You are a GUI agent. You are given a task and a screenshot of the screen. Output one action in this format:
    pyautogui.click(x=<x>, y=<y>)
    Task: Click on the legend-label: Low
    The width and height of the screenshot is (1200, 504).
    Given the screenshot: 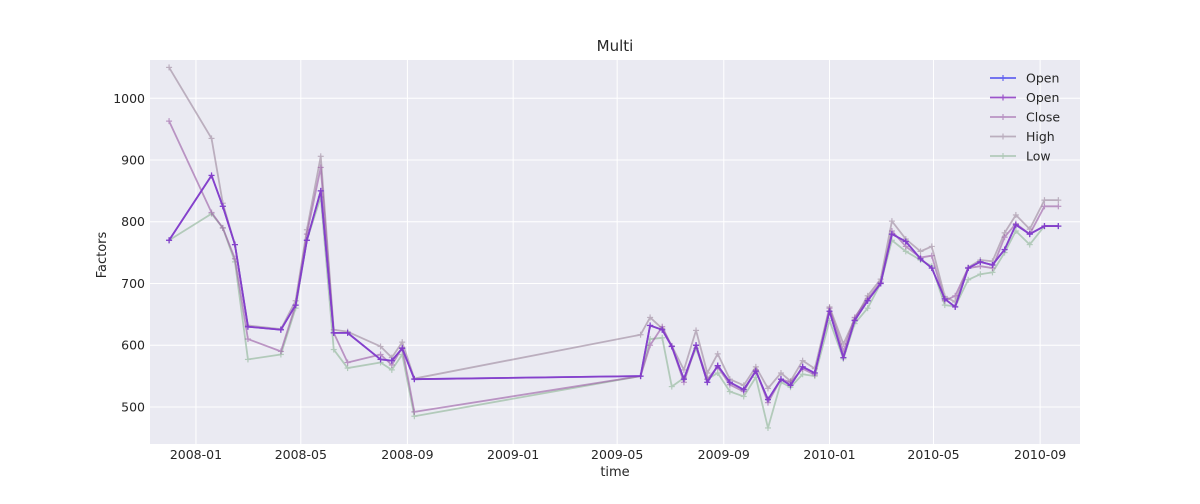 What is the action you would take?
    pyautogui.click(x=1038, y=156)
    